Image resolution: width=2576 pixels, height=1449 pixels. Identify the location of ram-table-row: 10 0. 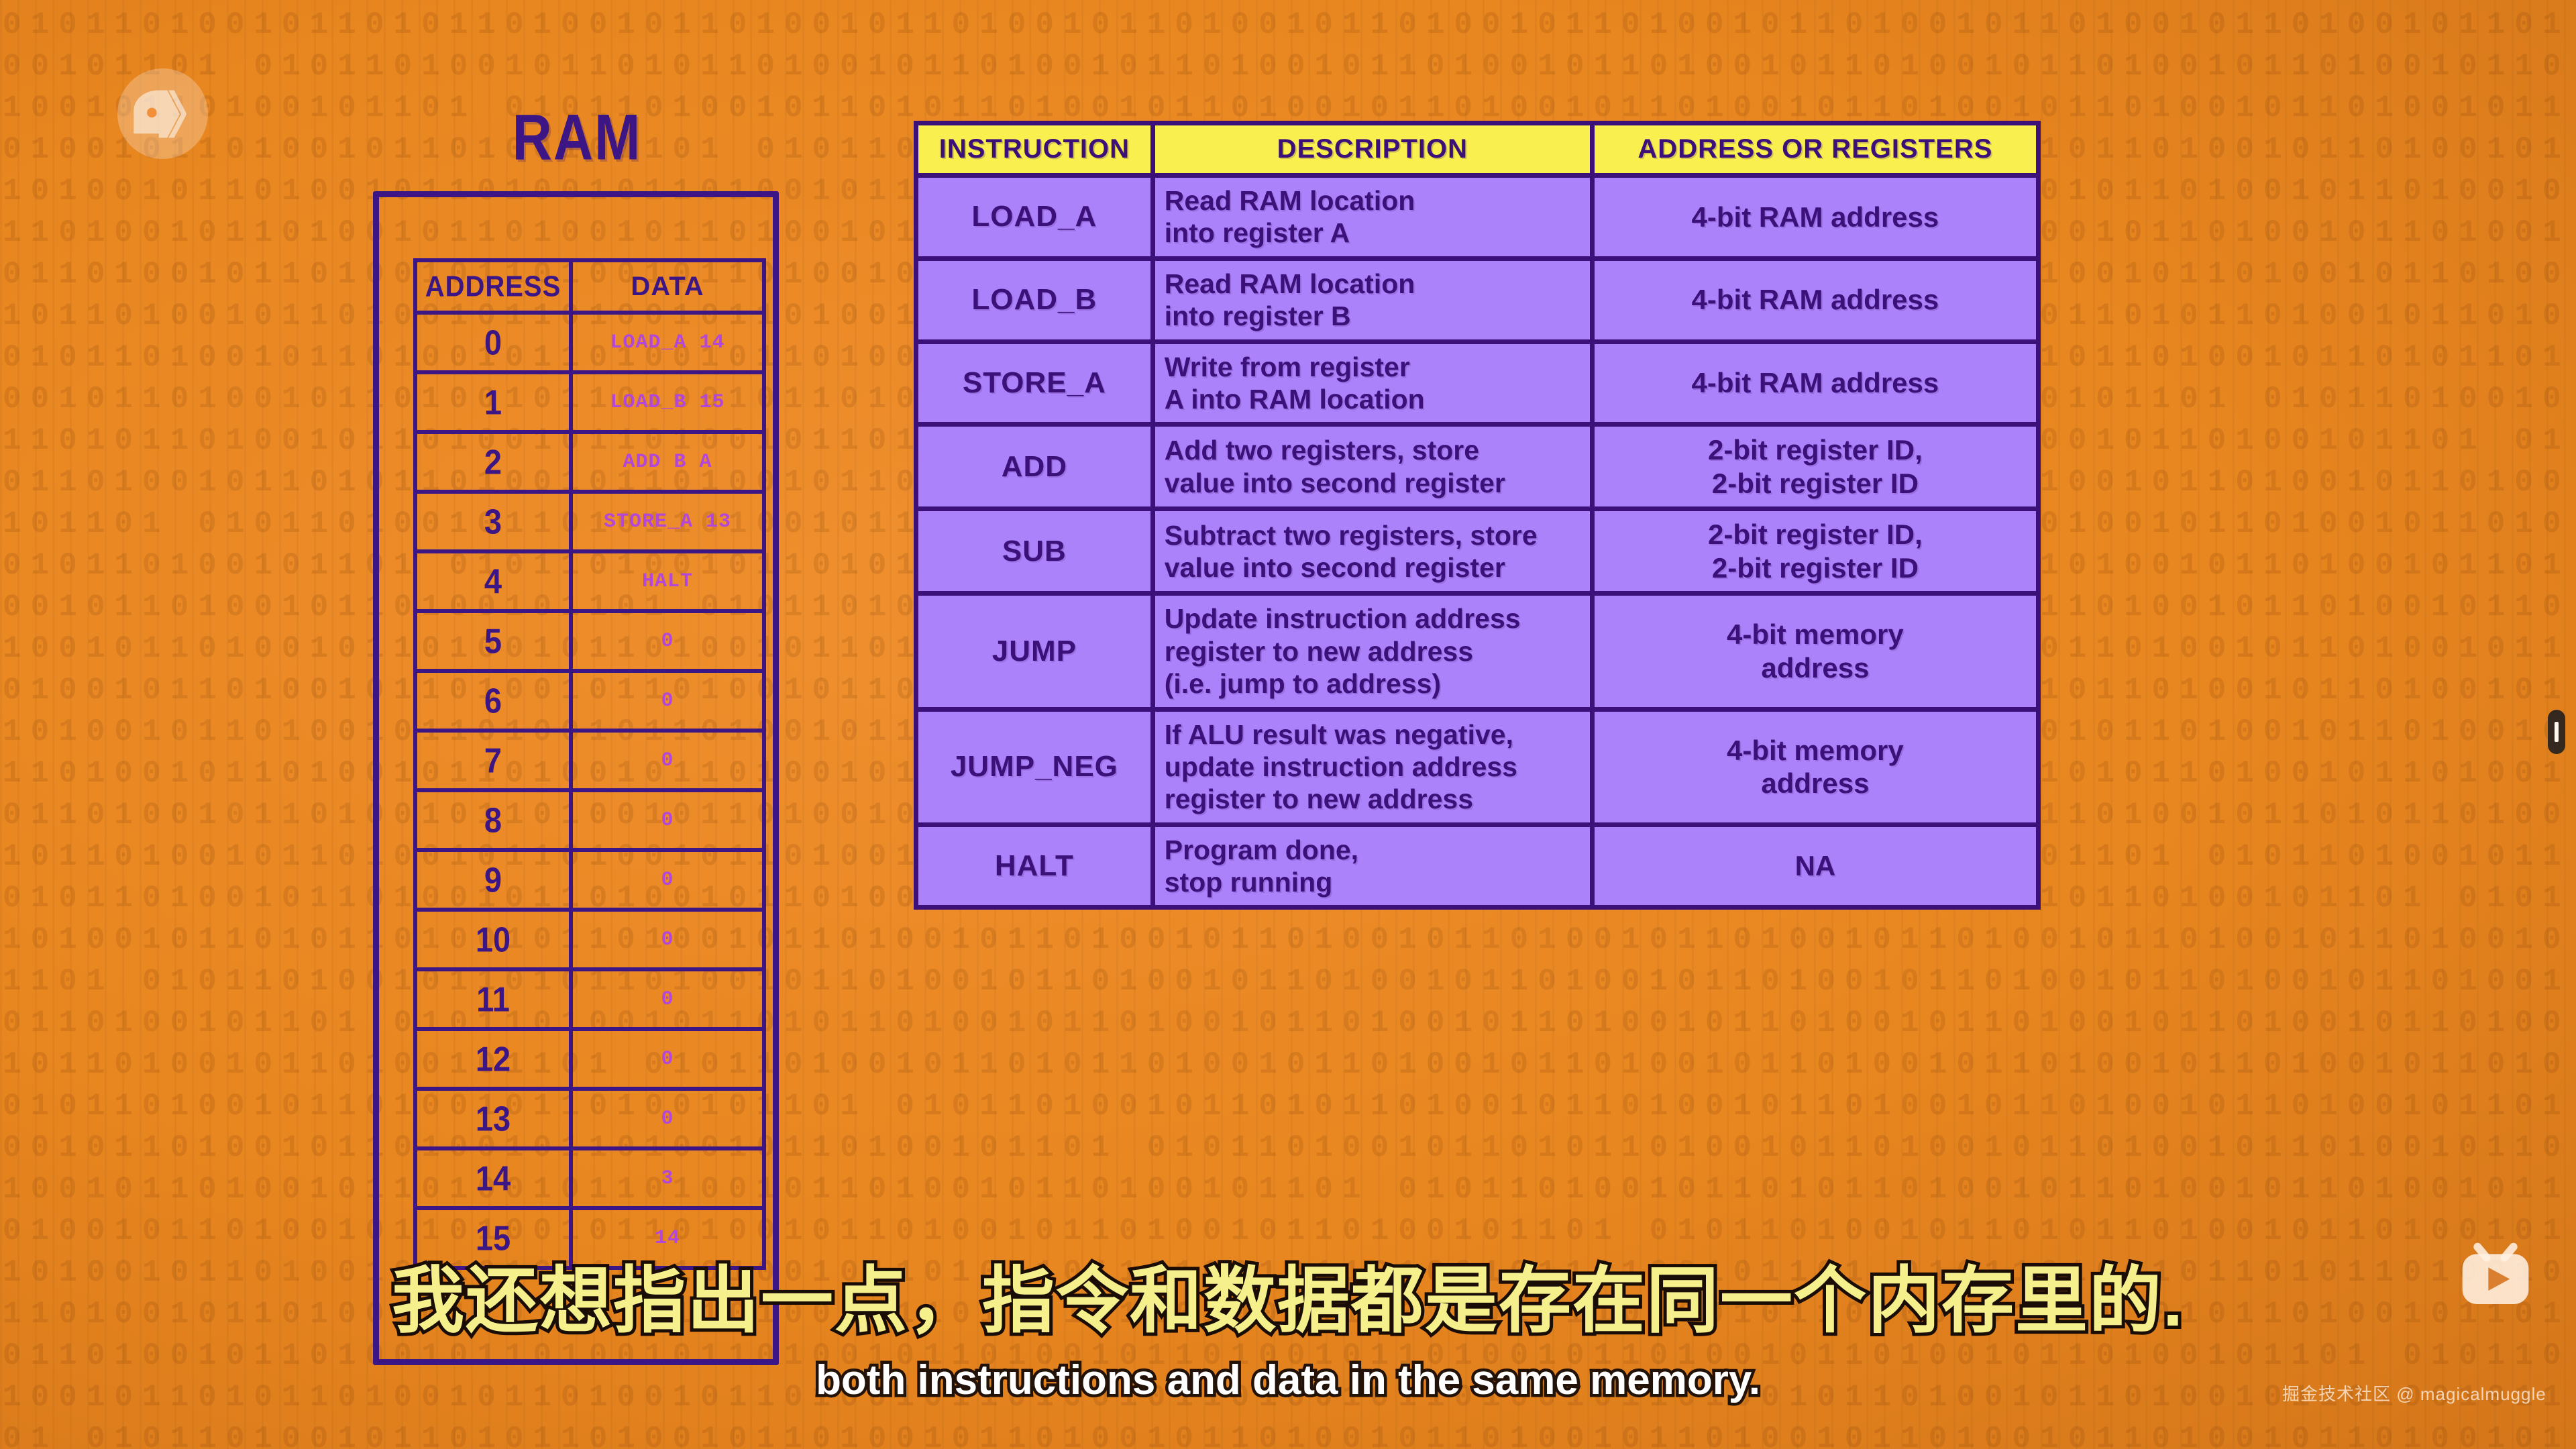
(589, 939).